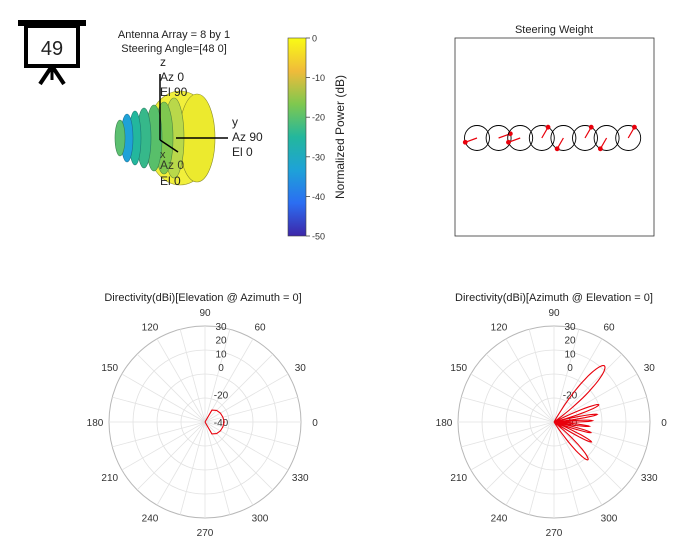 Image resolution: width=692 pixels, height=546 pixels. I want to click on axis-x-az: Az 0, so click(172, 165).